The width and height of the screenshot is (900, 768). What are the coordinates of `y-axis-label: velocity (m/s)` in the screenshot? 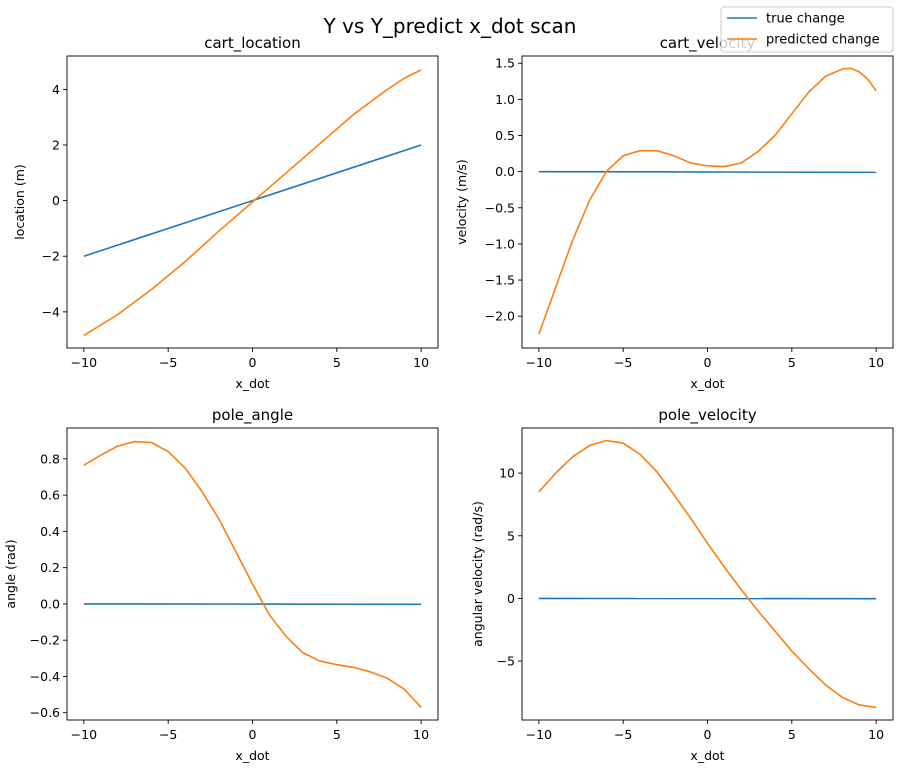 It's located at (461, 201).